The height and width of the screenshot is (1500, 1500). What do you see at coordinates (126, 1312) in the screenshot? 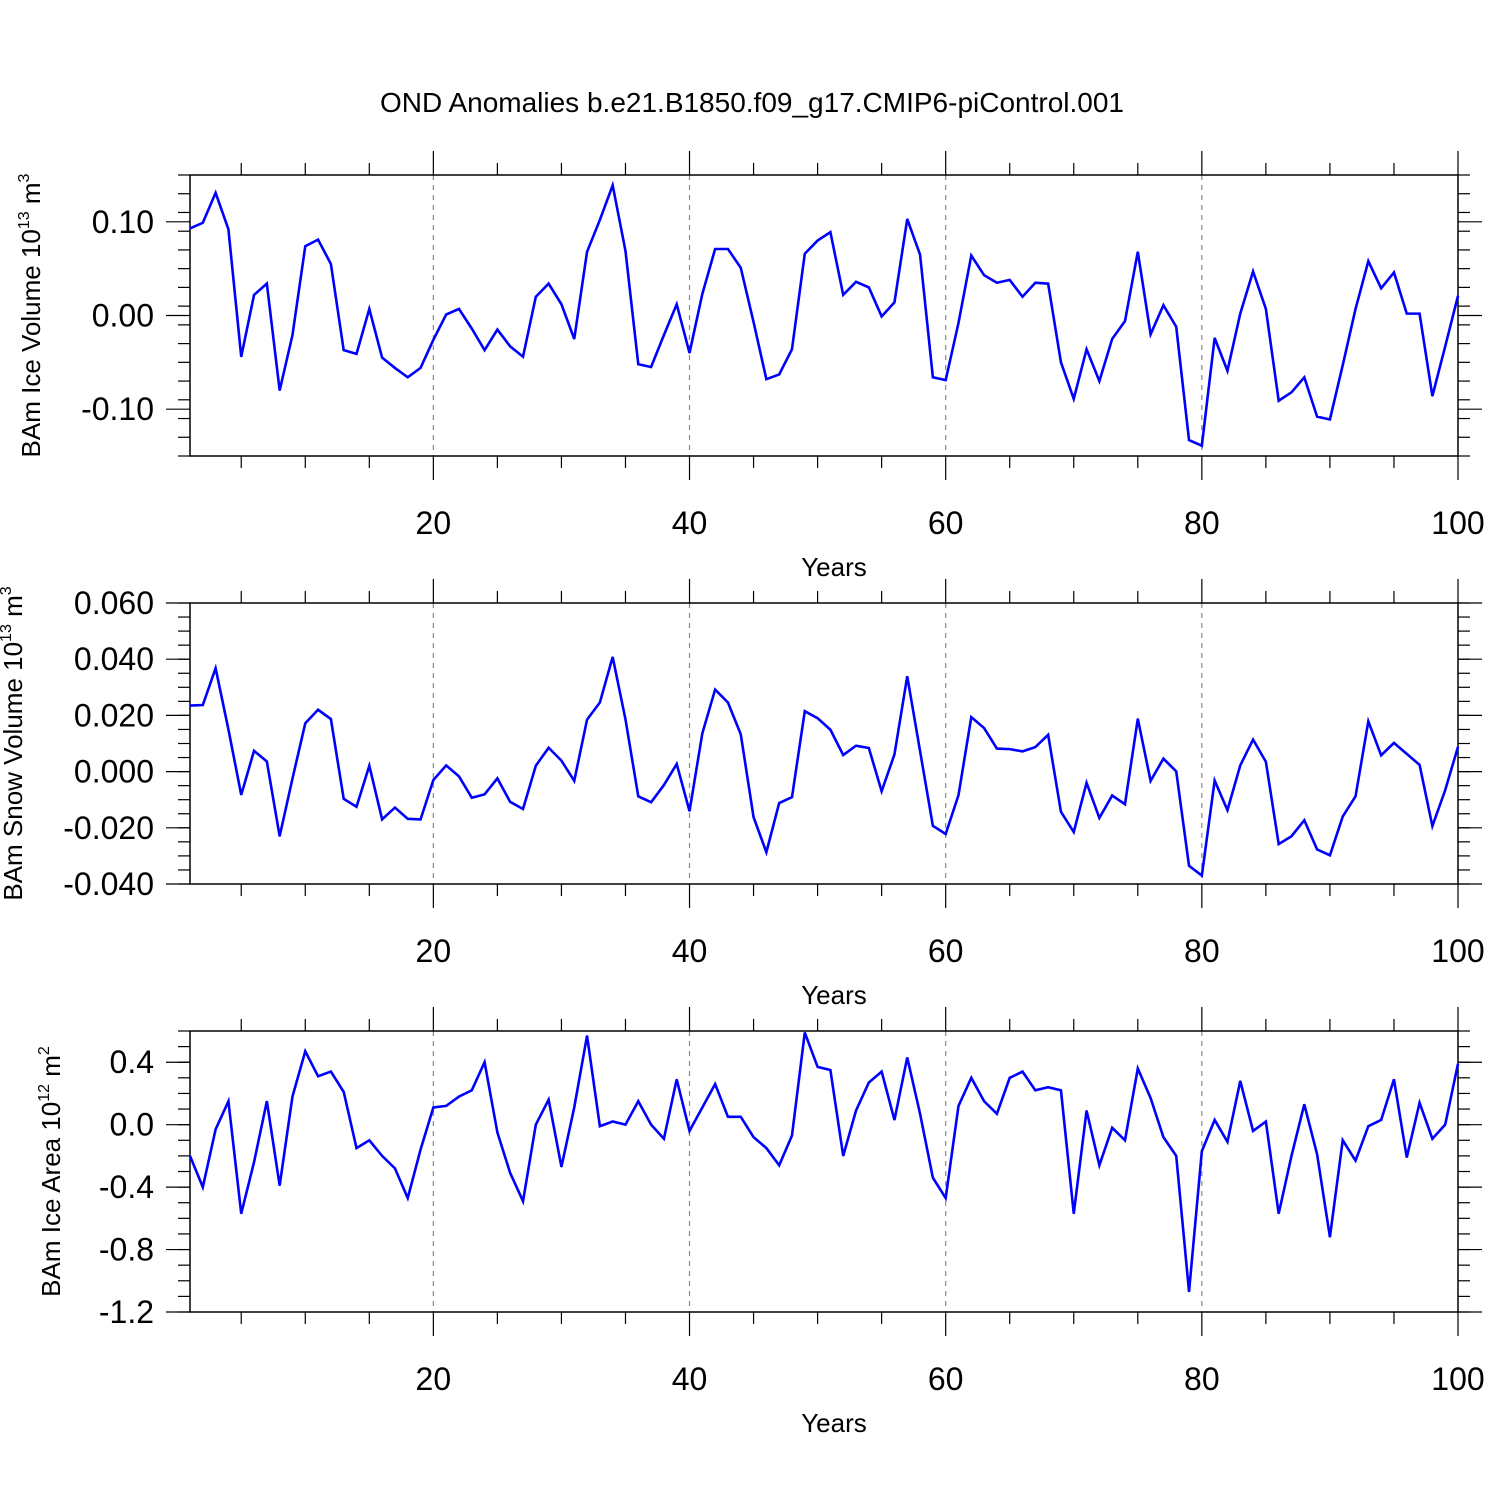
I see `y-tick-label: -1.2` at bounding box center [126, 1312].